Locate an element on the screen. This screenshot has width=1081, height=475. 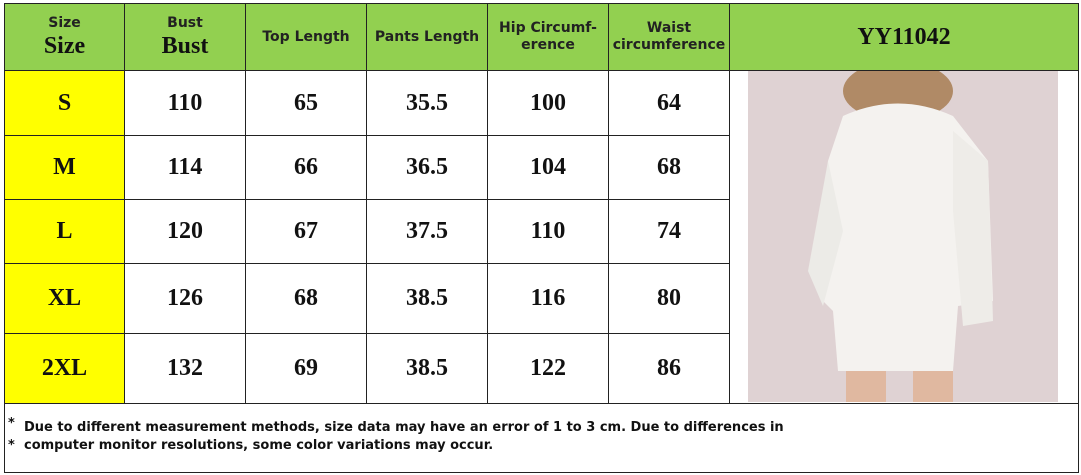
table-cell: 86 is located at coordinates (669, 368).